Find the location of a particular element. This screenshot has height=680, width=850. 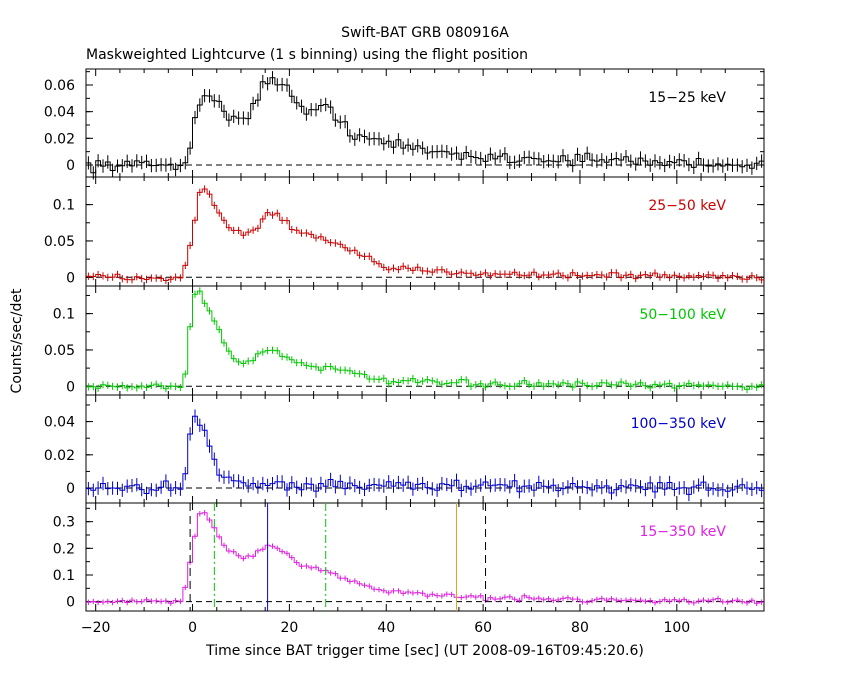

x-tick-label: 40 is located at coordinates (386, 628).